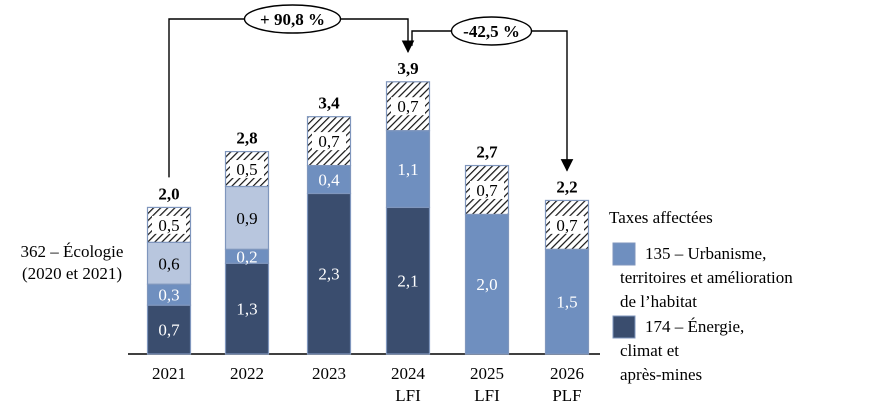  Describe the element at coordinates (169, 373) in the screenshot. I see `x-tick-label-2021: 2021` at that location.